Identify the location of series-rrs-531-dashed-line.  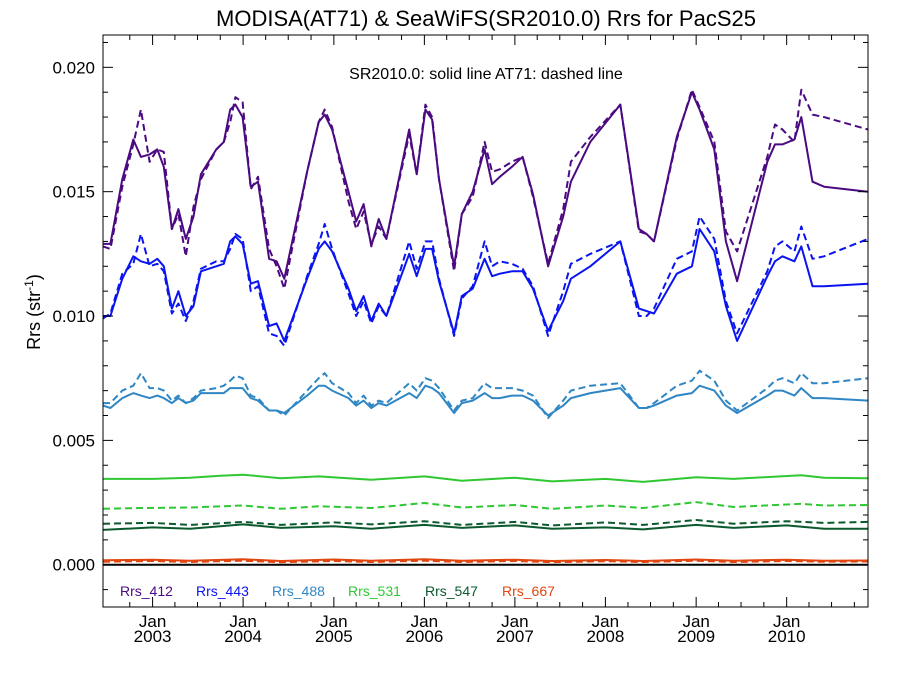
(485, 505).